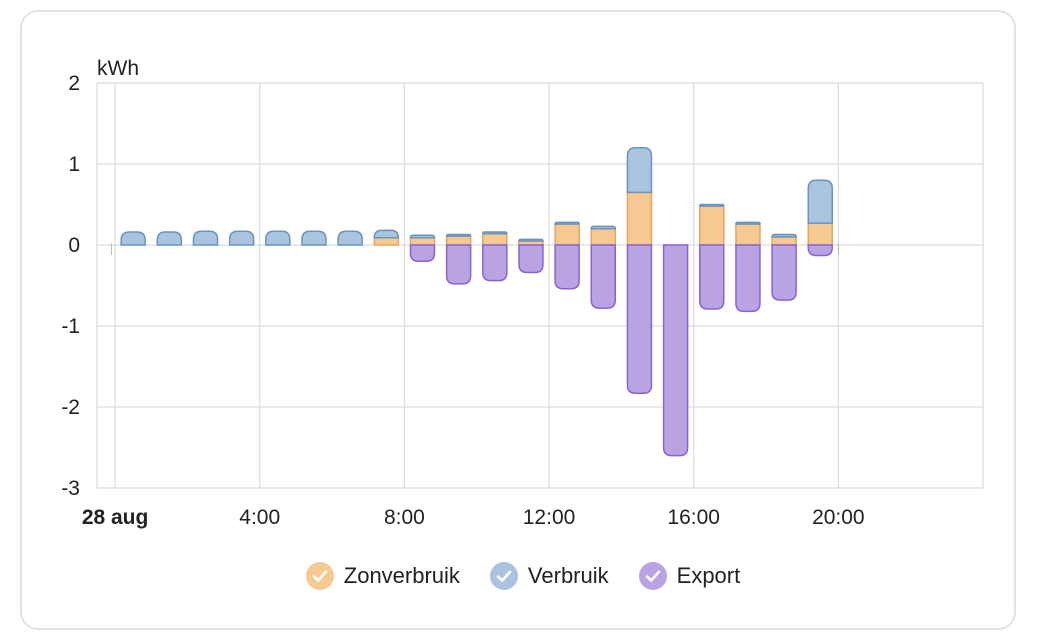  I want to click on y-tick-label: -1, so click(70, 326).